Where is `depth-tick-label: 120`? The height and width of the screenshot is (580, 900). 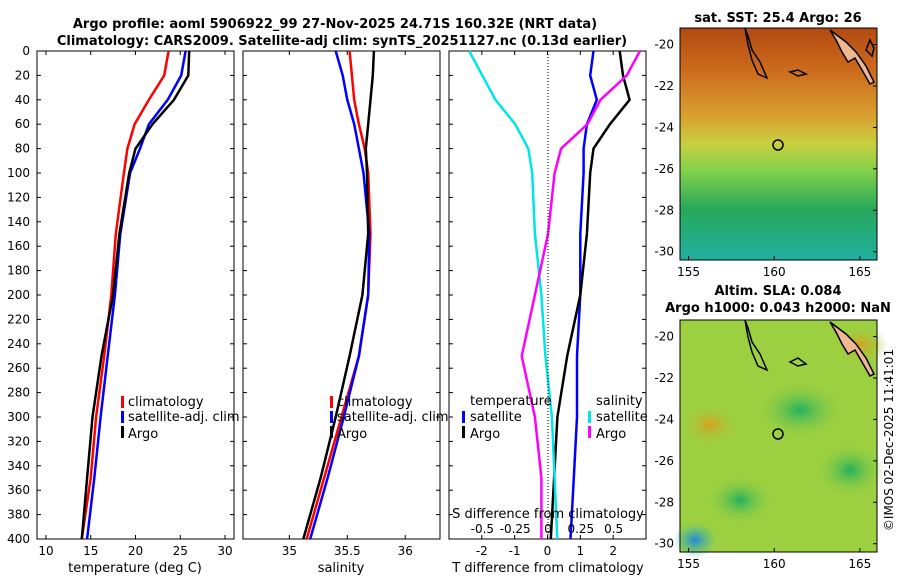 depth-tick-label: 120 is located at coordinates (18, 197).